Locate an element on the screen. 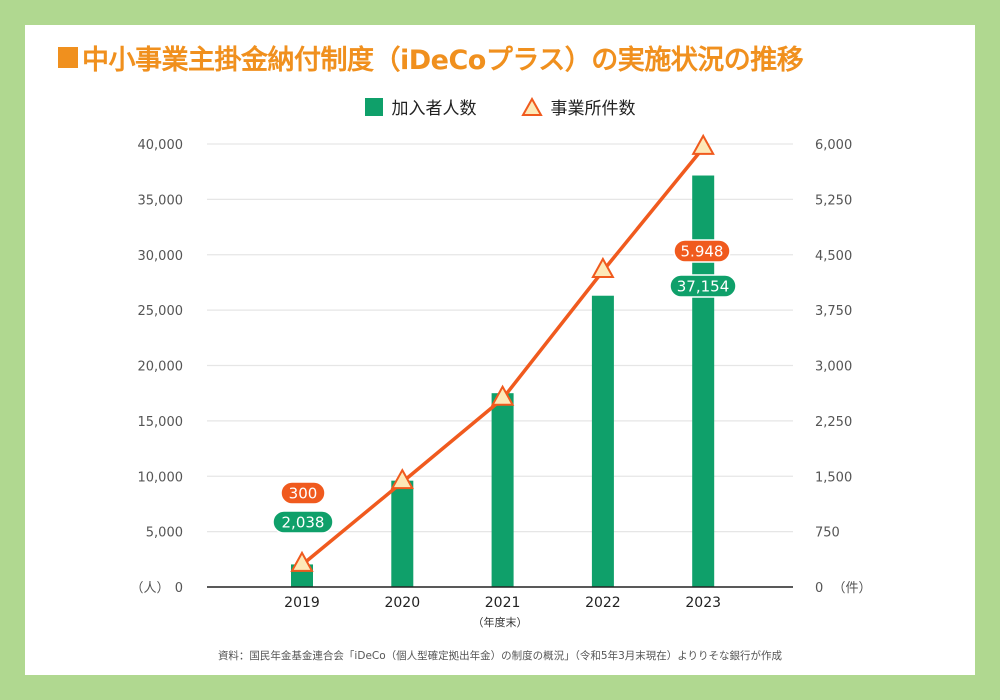 This screenshot has width=1000, height=700. chart-title-text: 中小事業主掛金納付制度（iDeCoプラス）の実施状況の推移 is located at coordinates (443, 60).